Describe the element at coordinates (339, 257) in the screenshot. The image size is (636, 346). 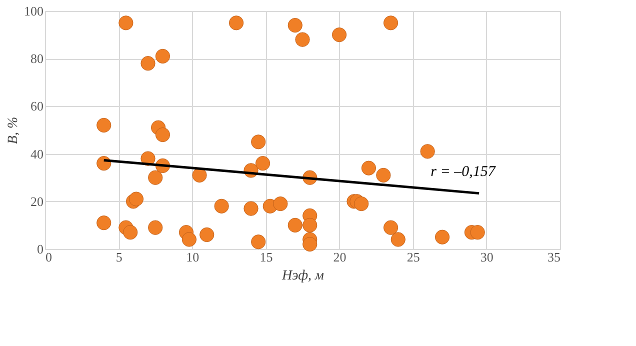
I see `x-tick-label: 20` at that location.